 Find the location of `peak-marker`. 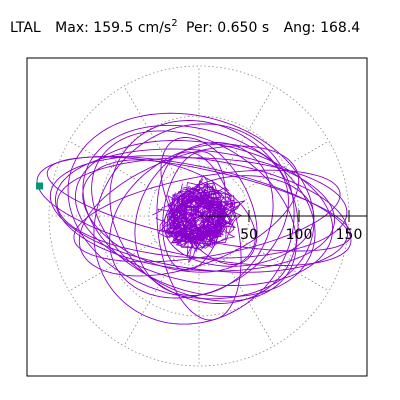

peak-marker is located at coordinates (39, 186).